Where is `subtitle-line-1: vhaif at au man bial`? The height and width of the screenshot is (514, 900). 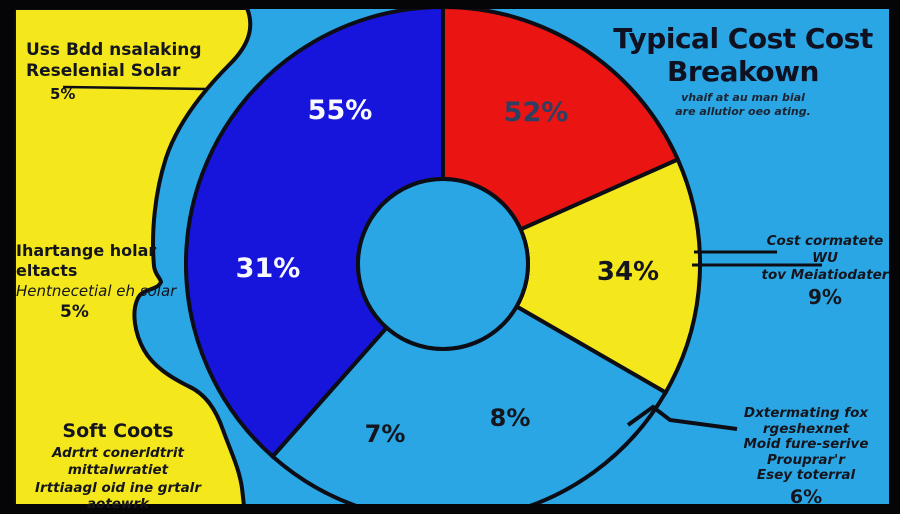
subtitle-line-1: vhaif at au man bial is located at coordinates (743, 97).